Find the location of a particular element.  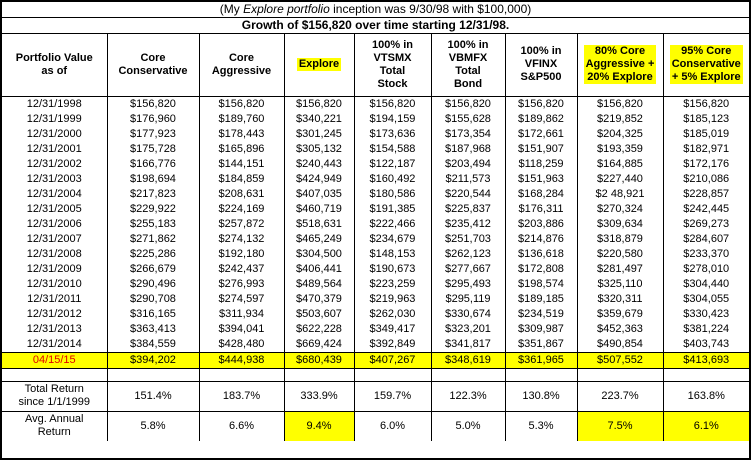

date-cell: 12/31/2009 is located at coordinates (54, 268).